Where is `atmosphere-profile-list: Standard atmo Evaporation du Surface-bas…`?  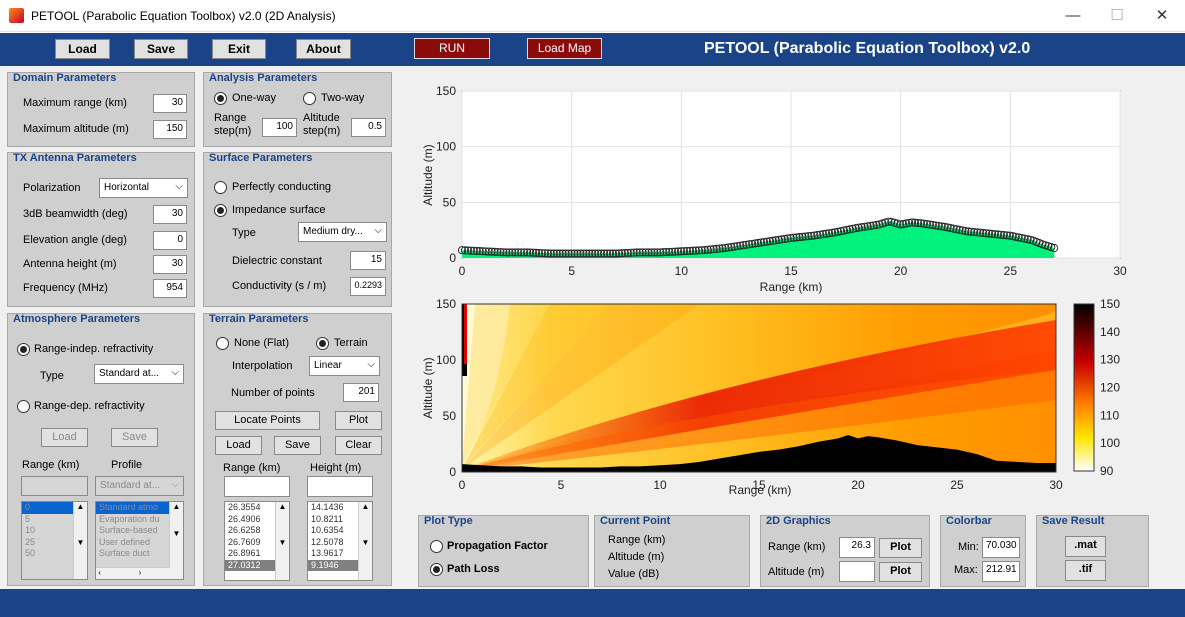
atmosphere-profile-list: Standard atmo Evaporation du Surface-bas… is located at coordinates (139, 540).